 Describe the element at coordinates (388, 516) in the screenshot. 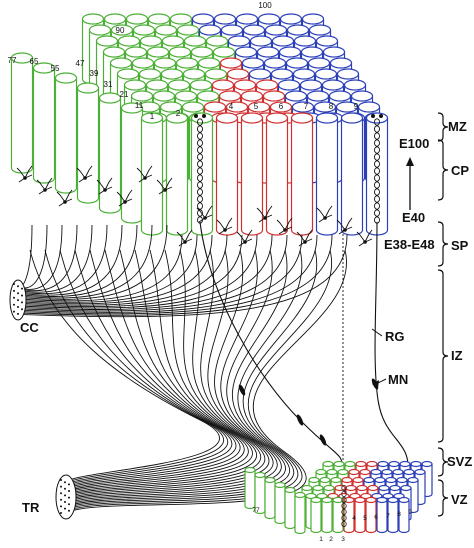

I see `vz-column-number: 7` at that location.